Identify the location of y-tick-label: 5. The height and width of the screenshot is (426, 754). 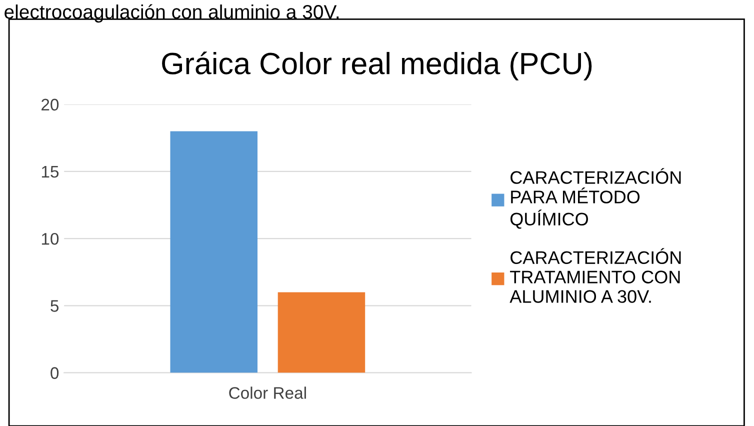
(54, 306).